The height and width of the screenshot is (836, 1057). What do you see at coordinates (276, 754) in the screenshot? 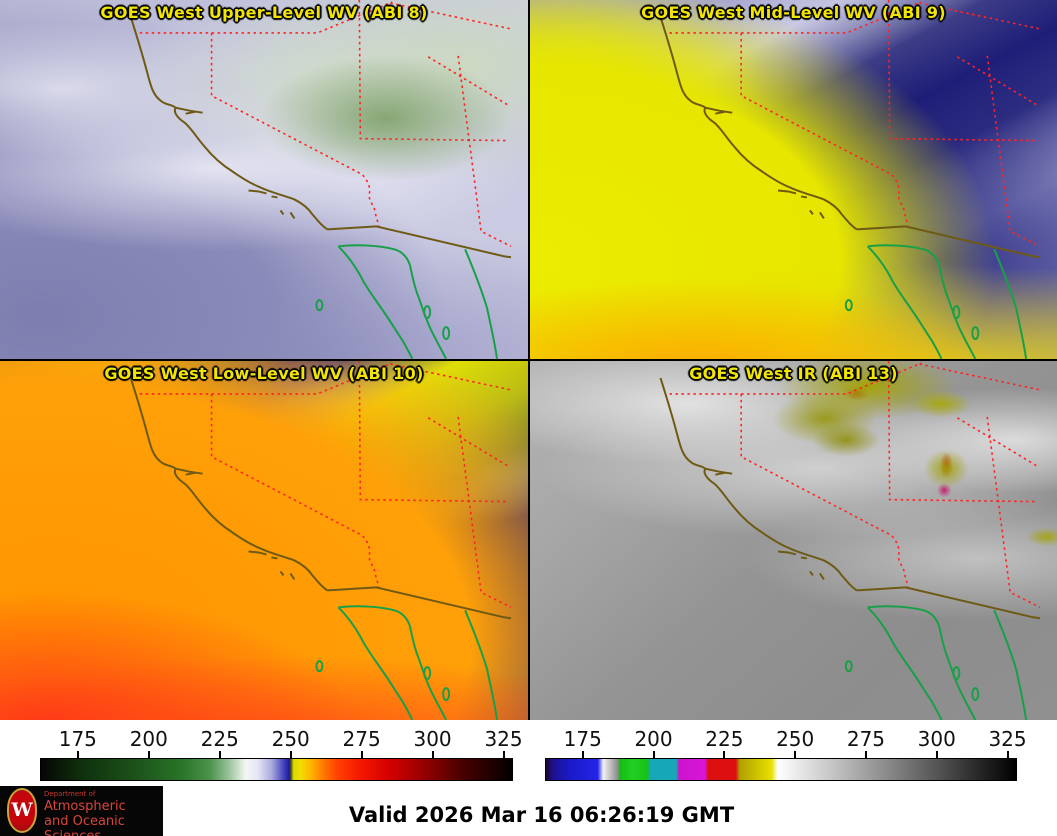
I see `wv-colorbar-ticks` at bounding box center [276, 754].